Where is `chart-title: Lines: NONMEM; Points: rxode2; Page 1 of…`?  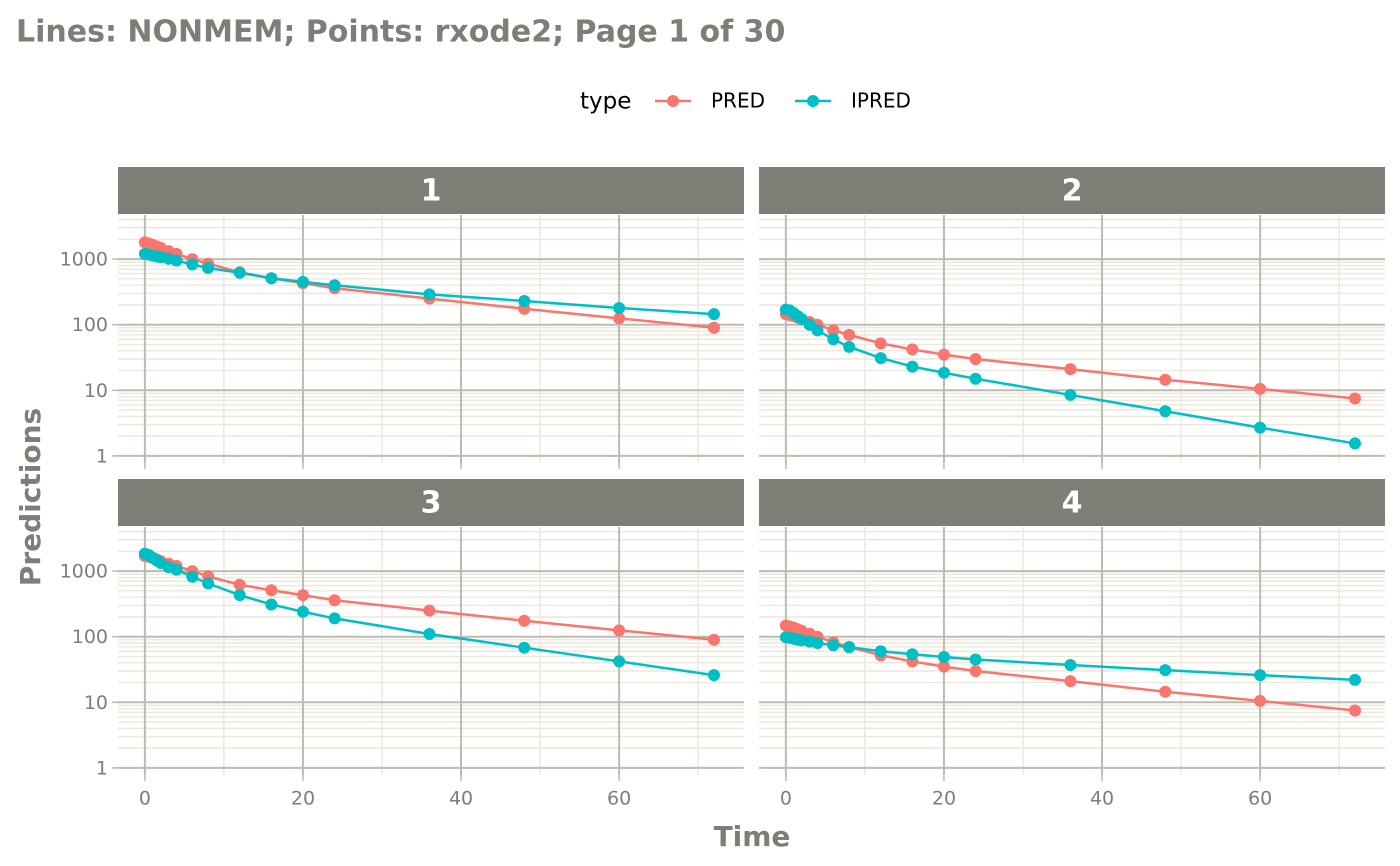 chart-title: Lines: NONMEM; Points: rxode2; Page 1 of… is located at coordinates (400, 32).